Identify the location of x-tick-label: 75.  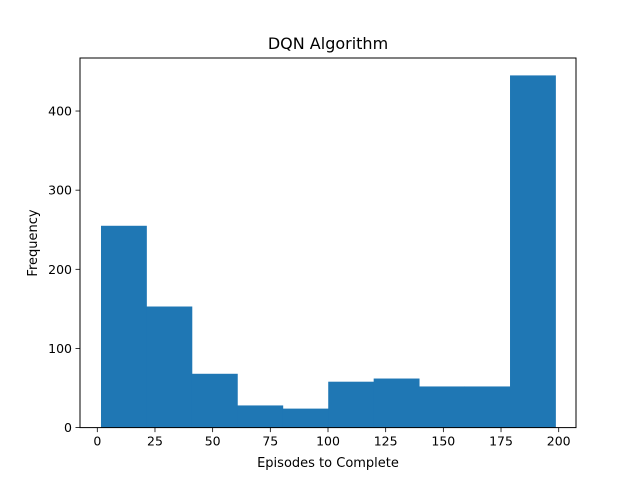
(270, 441).